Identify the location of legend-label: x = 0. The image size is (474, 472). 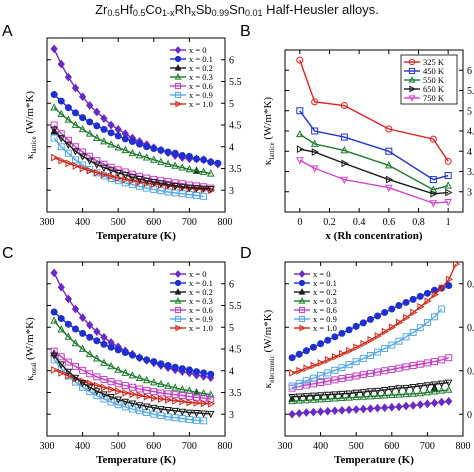
(322, 274).